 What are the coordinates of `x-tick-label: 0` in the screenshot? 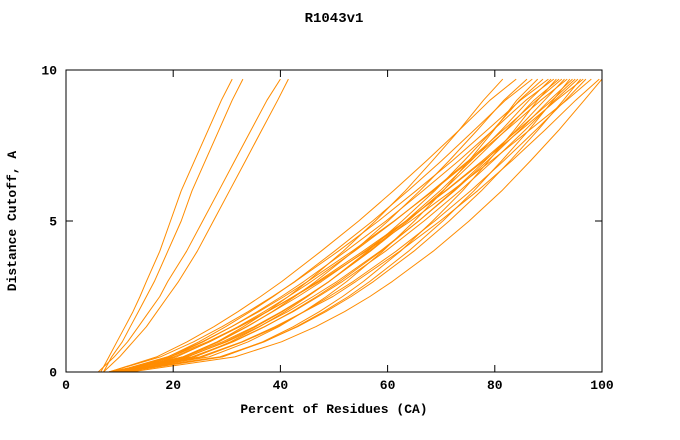 It's located at (66, 385).